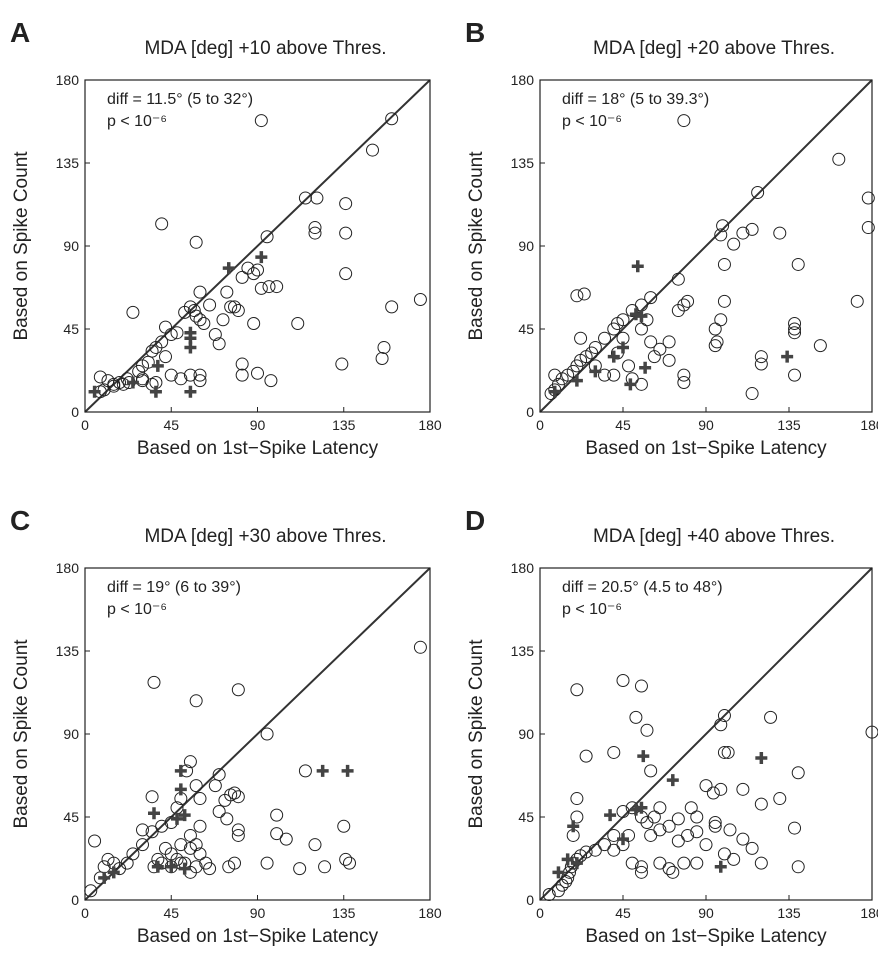 The width and height of the screenshot is (878, 959). What do you see at coordinates (706, 425) in the screenshot?
I see `x-tick-label: 90` at bounding box center [706, 425].